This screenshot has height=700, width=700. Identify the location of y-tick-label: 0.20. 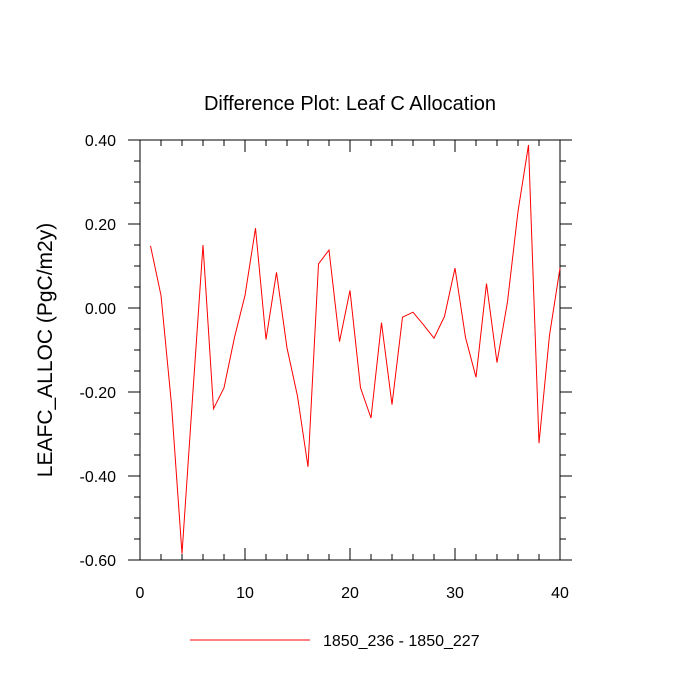
(100, 225).